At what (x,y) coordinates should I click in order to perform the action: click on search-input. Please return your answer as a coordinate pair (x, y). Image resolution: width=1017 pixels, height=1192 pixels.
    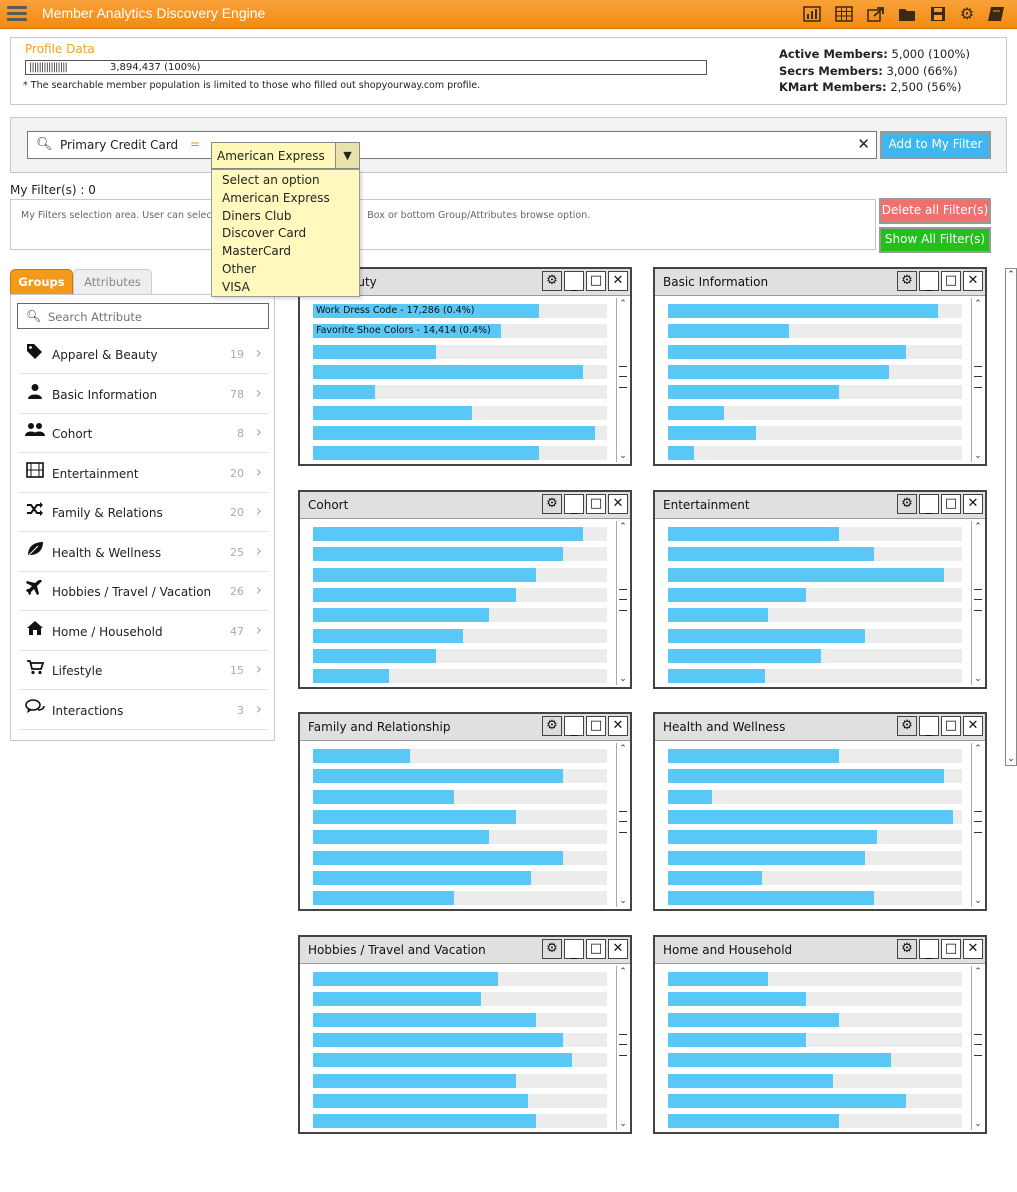
    Looking at the image, I should click on (148, 317).